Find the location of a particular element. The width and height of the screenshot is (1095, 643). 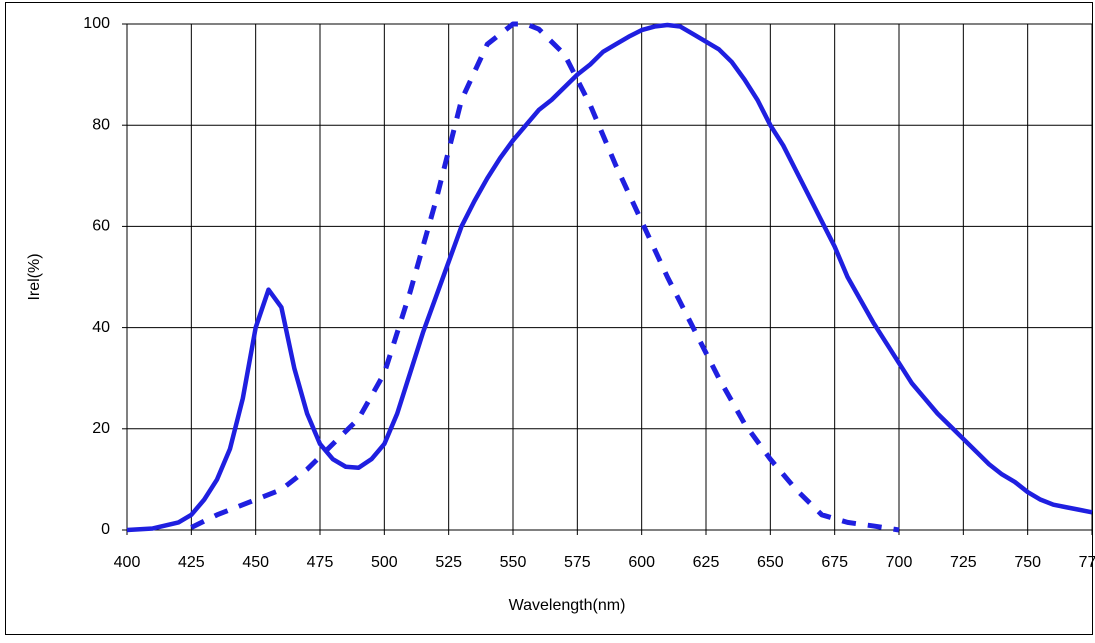

x-tick-label: 775 is located at coordinates (1087, 562).